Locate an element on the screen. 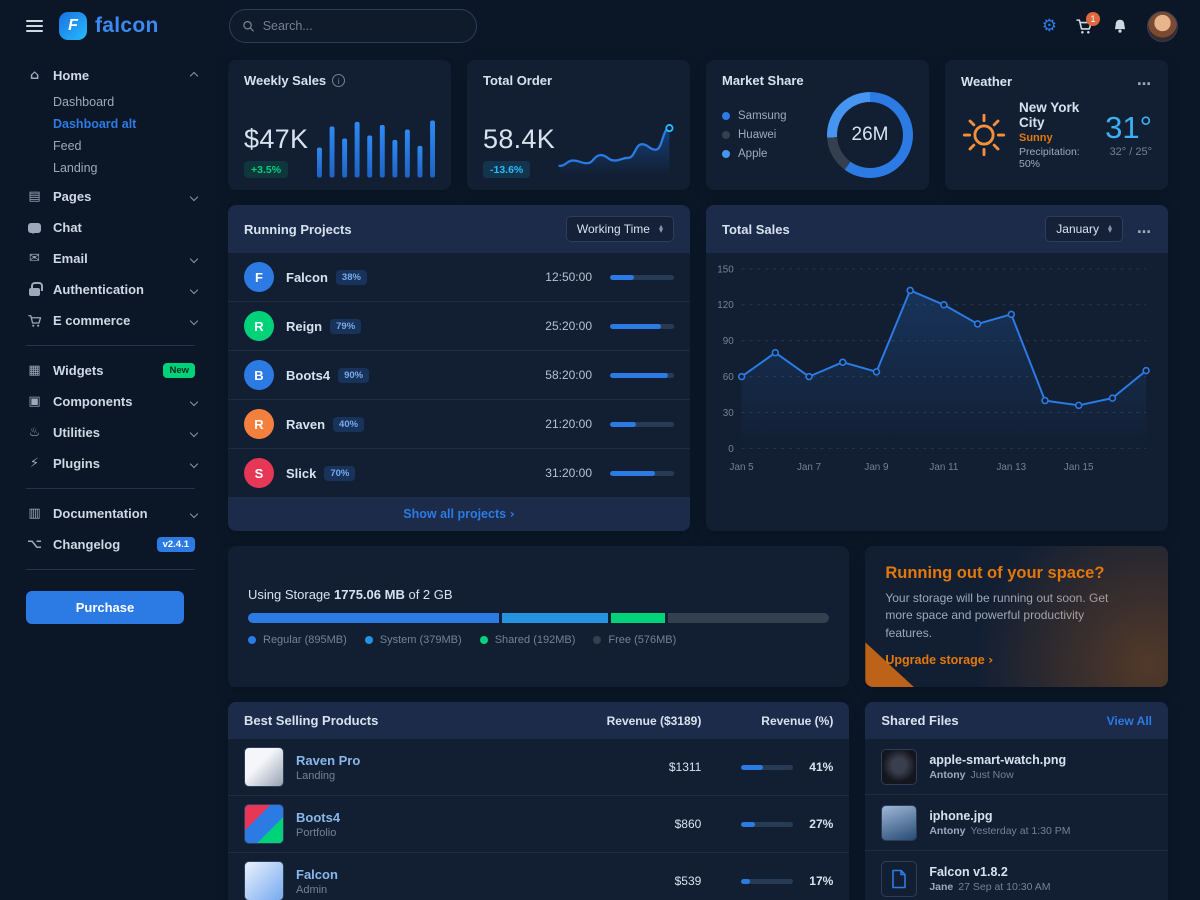 The width and height of the screenshot is (1200, 900). file-time: Yesterday at 1:30 PM is located at coordinates (1020, 830).